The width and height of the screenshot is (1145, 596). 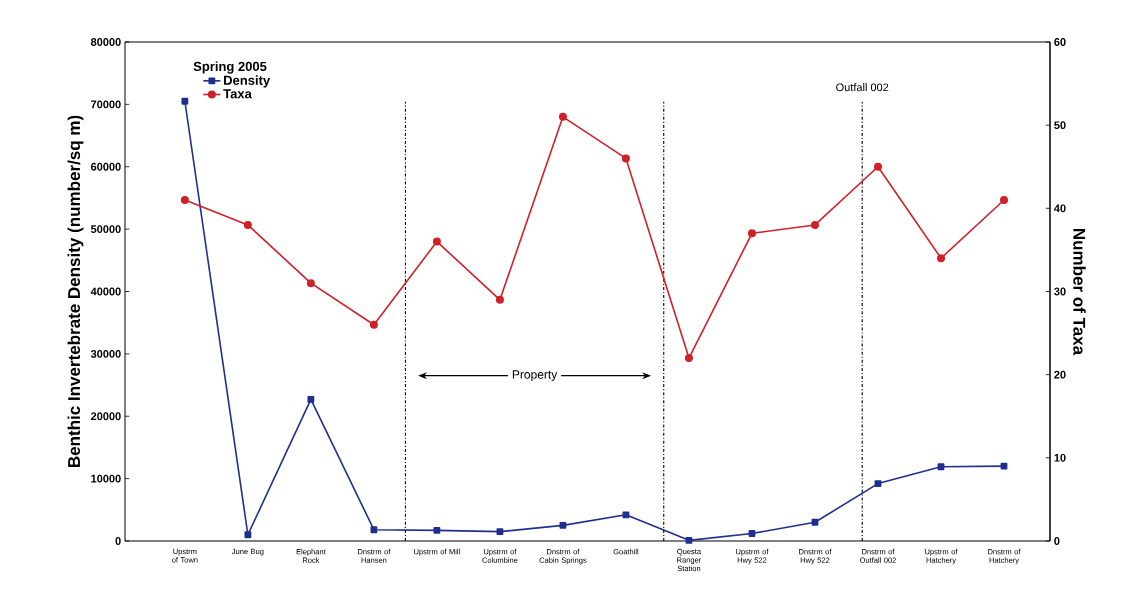 What do you see at coordinates (105, 353) in the screenshot?
I see `y-tick-label: 30000` at bounding box center [105, 353].